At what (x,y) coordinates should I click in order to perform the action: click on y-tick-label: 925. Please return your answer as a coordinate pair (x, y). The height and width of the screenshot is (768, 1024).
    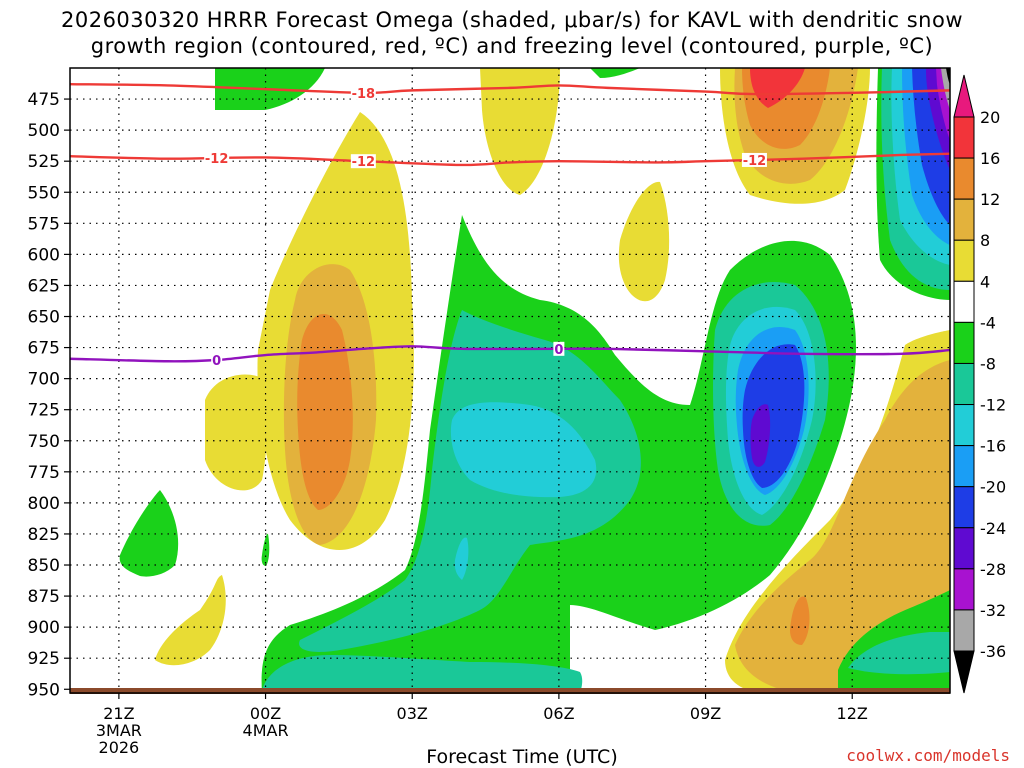
    Looking at the image, I should click on (44, 659).